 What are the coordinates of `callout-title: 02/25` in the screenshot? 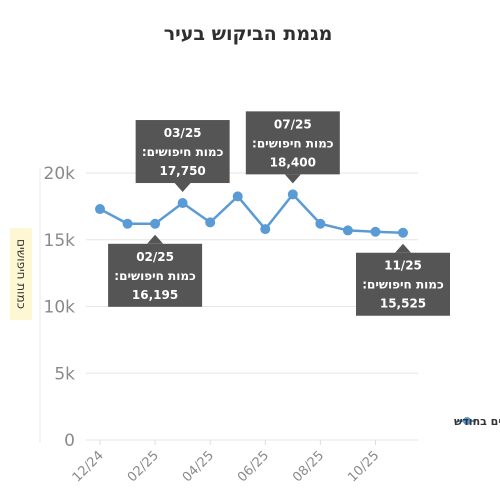 It's located at (155, 257).